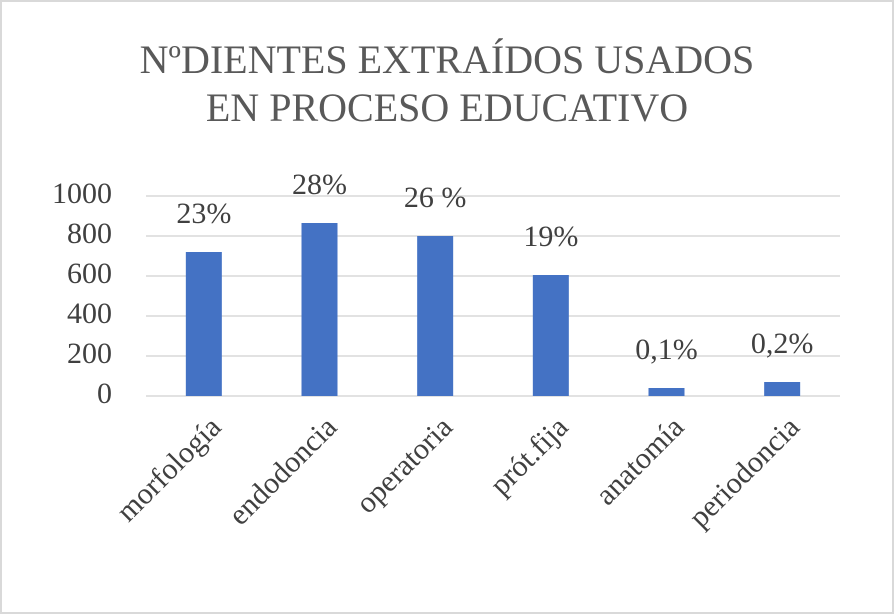 Image resolution: width=894 pixels, height=614 pixels. I want to click on bar-annotation: 0,1%, so click(666, 349).